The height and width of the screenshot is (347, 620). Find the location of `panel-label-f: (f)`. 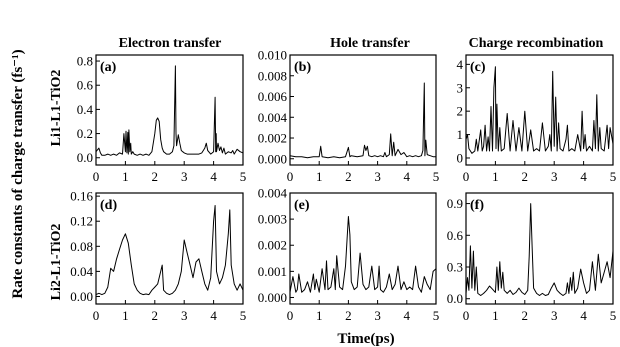

panel-label-f: (f) is located at coordinates (477, 205).